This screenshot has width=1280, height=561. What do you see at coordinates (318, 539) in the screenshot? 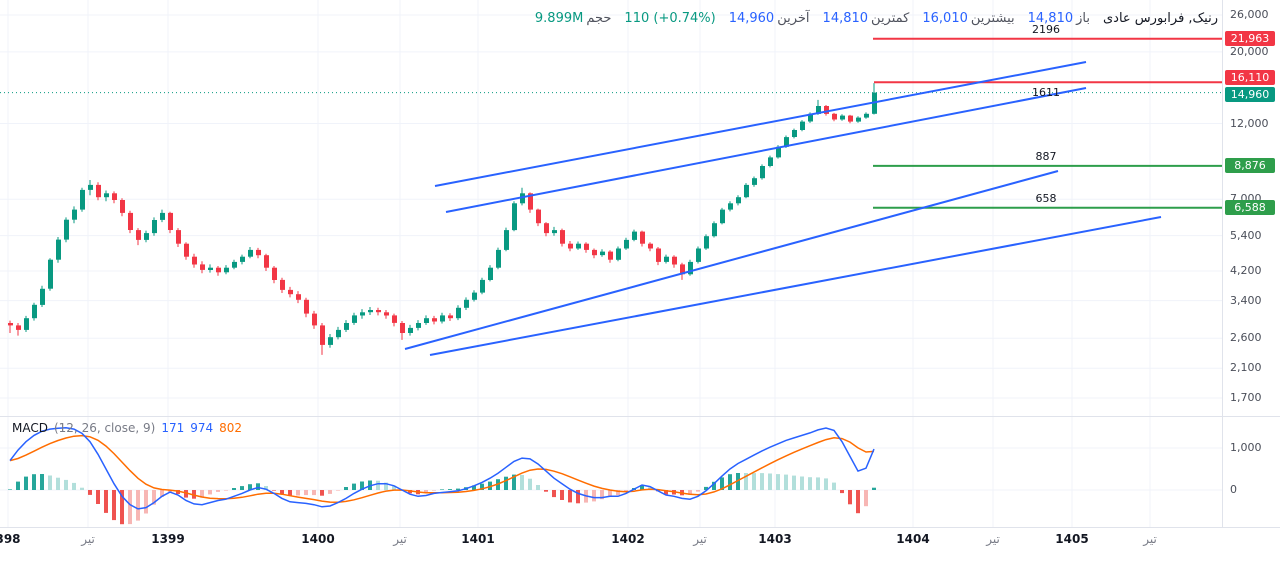
I see `time-axis-label: 1400` at bounding box center [318, 539].